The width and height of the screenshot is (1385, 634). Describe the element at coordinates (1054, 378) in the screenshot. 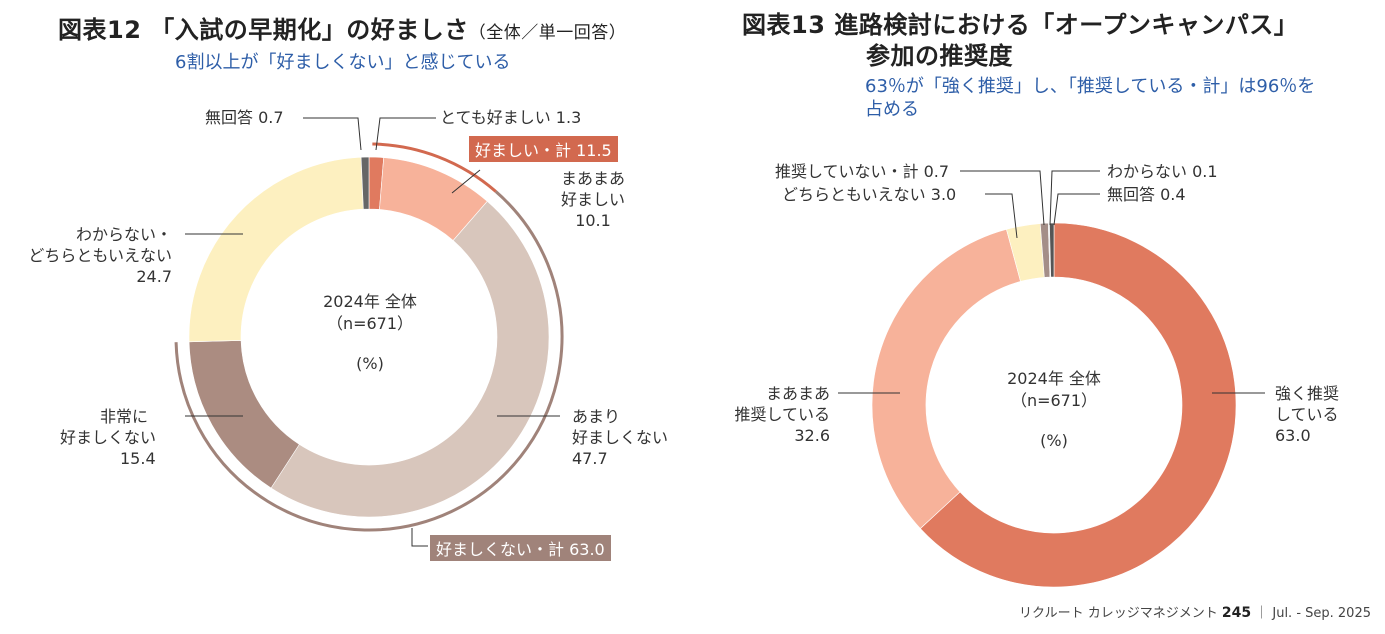

I see `fig13-center-line1: 2024年 全体` at that location.